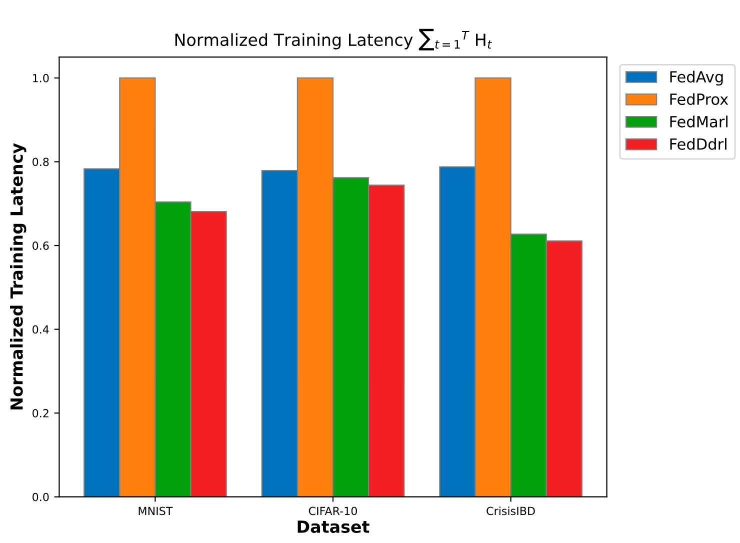 The height and width of the screenshot is (543, 740). What do you see at coordinates (698, 144) in the screenshot?
I see `legend-label: FedDdrl` at bounding box center [698, 144].